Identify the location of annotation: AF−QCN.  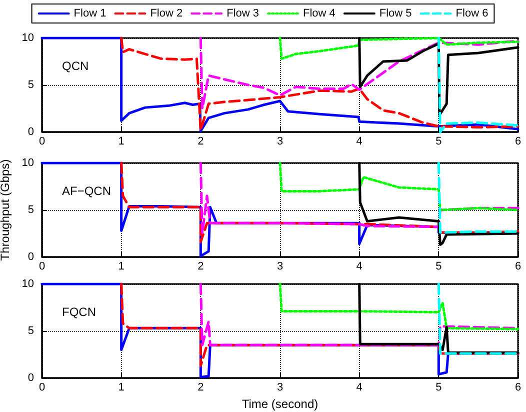
(87, 191).